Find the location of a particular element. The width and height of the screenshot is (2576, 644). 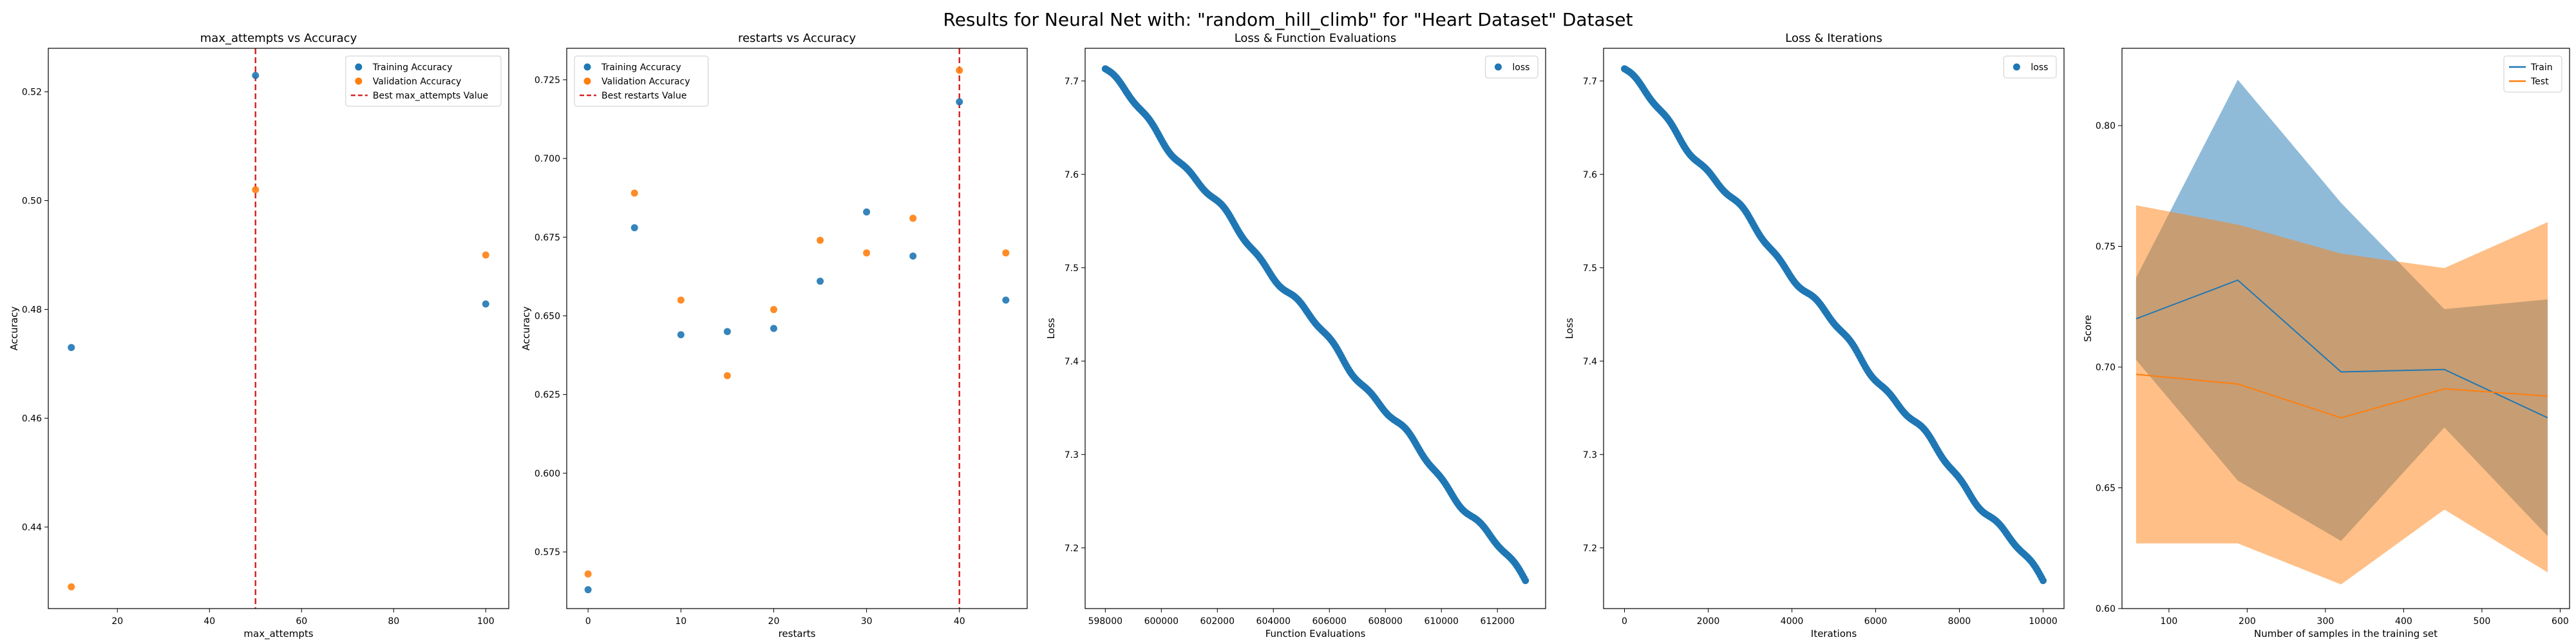

x-tick-label: 4000 is located at coordinates (1793, 621).